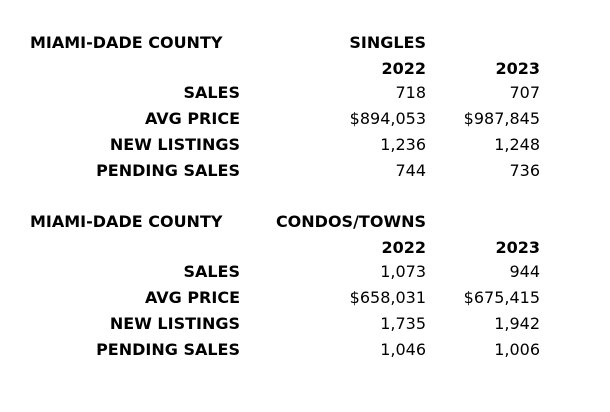 This screenshot has width=610, height=412. I want to click on cell-value: 718, so click(410, 92).